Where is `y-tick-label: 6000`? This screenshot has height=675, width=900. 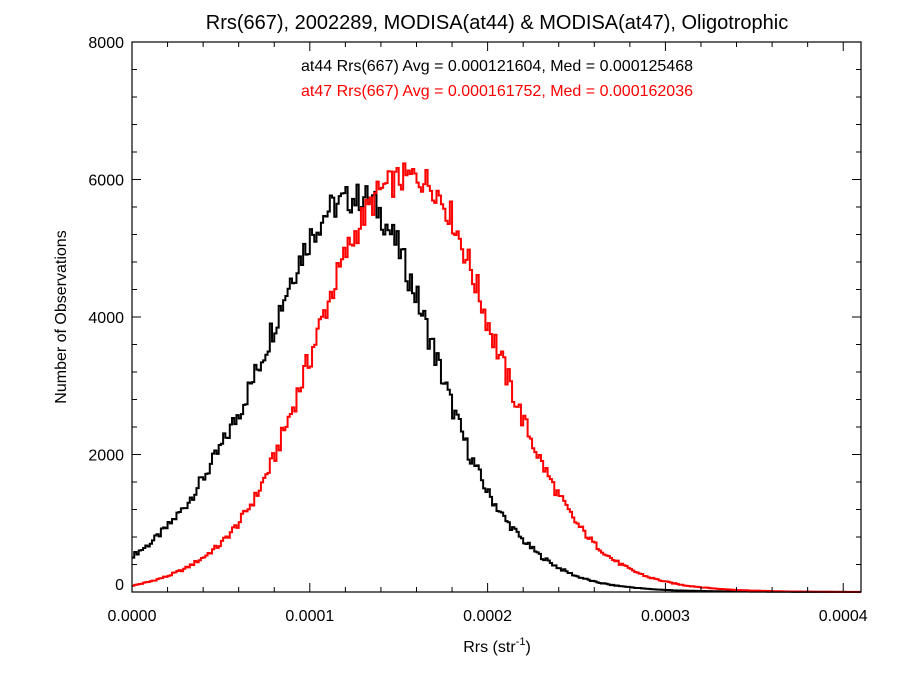 y-tick-label: 6000 is located at coordinates (106, 181).